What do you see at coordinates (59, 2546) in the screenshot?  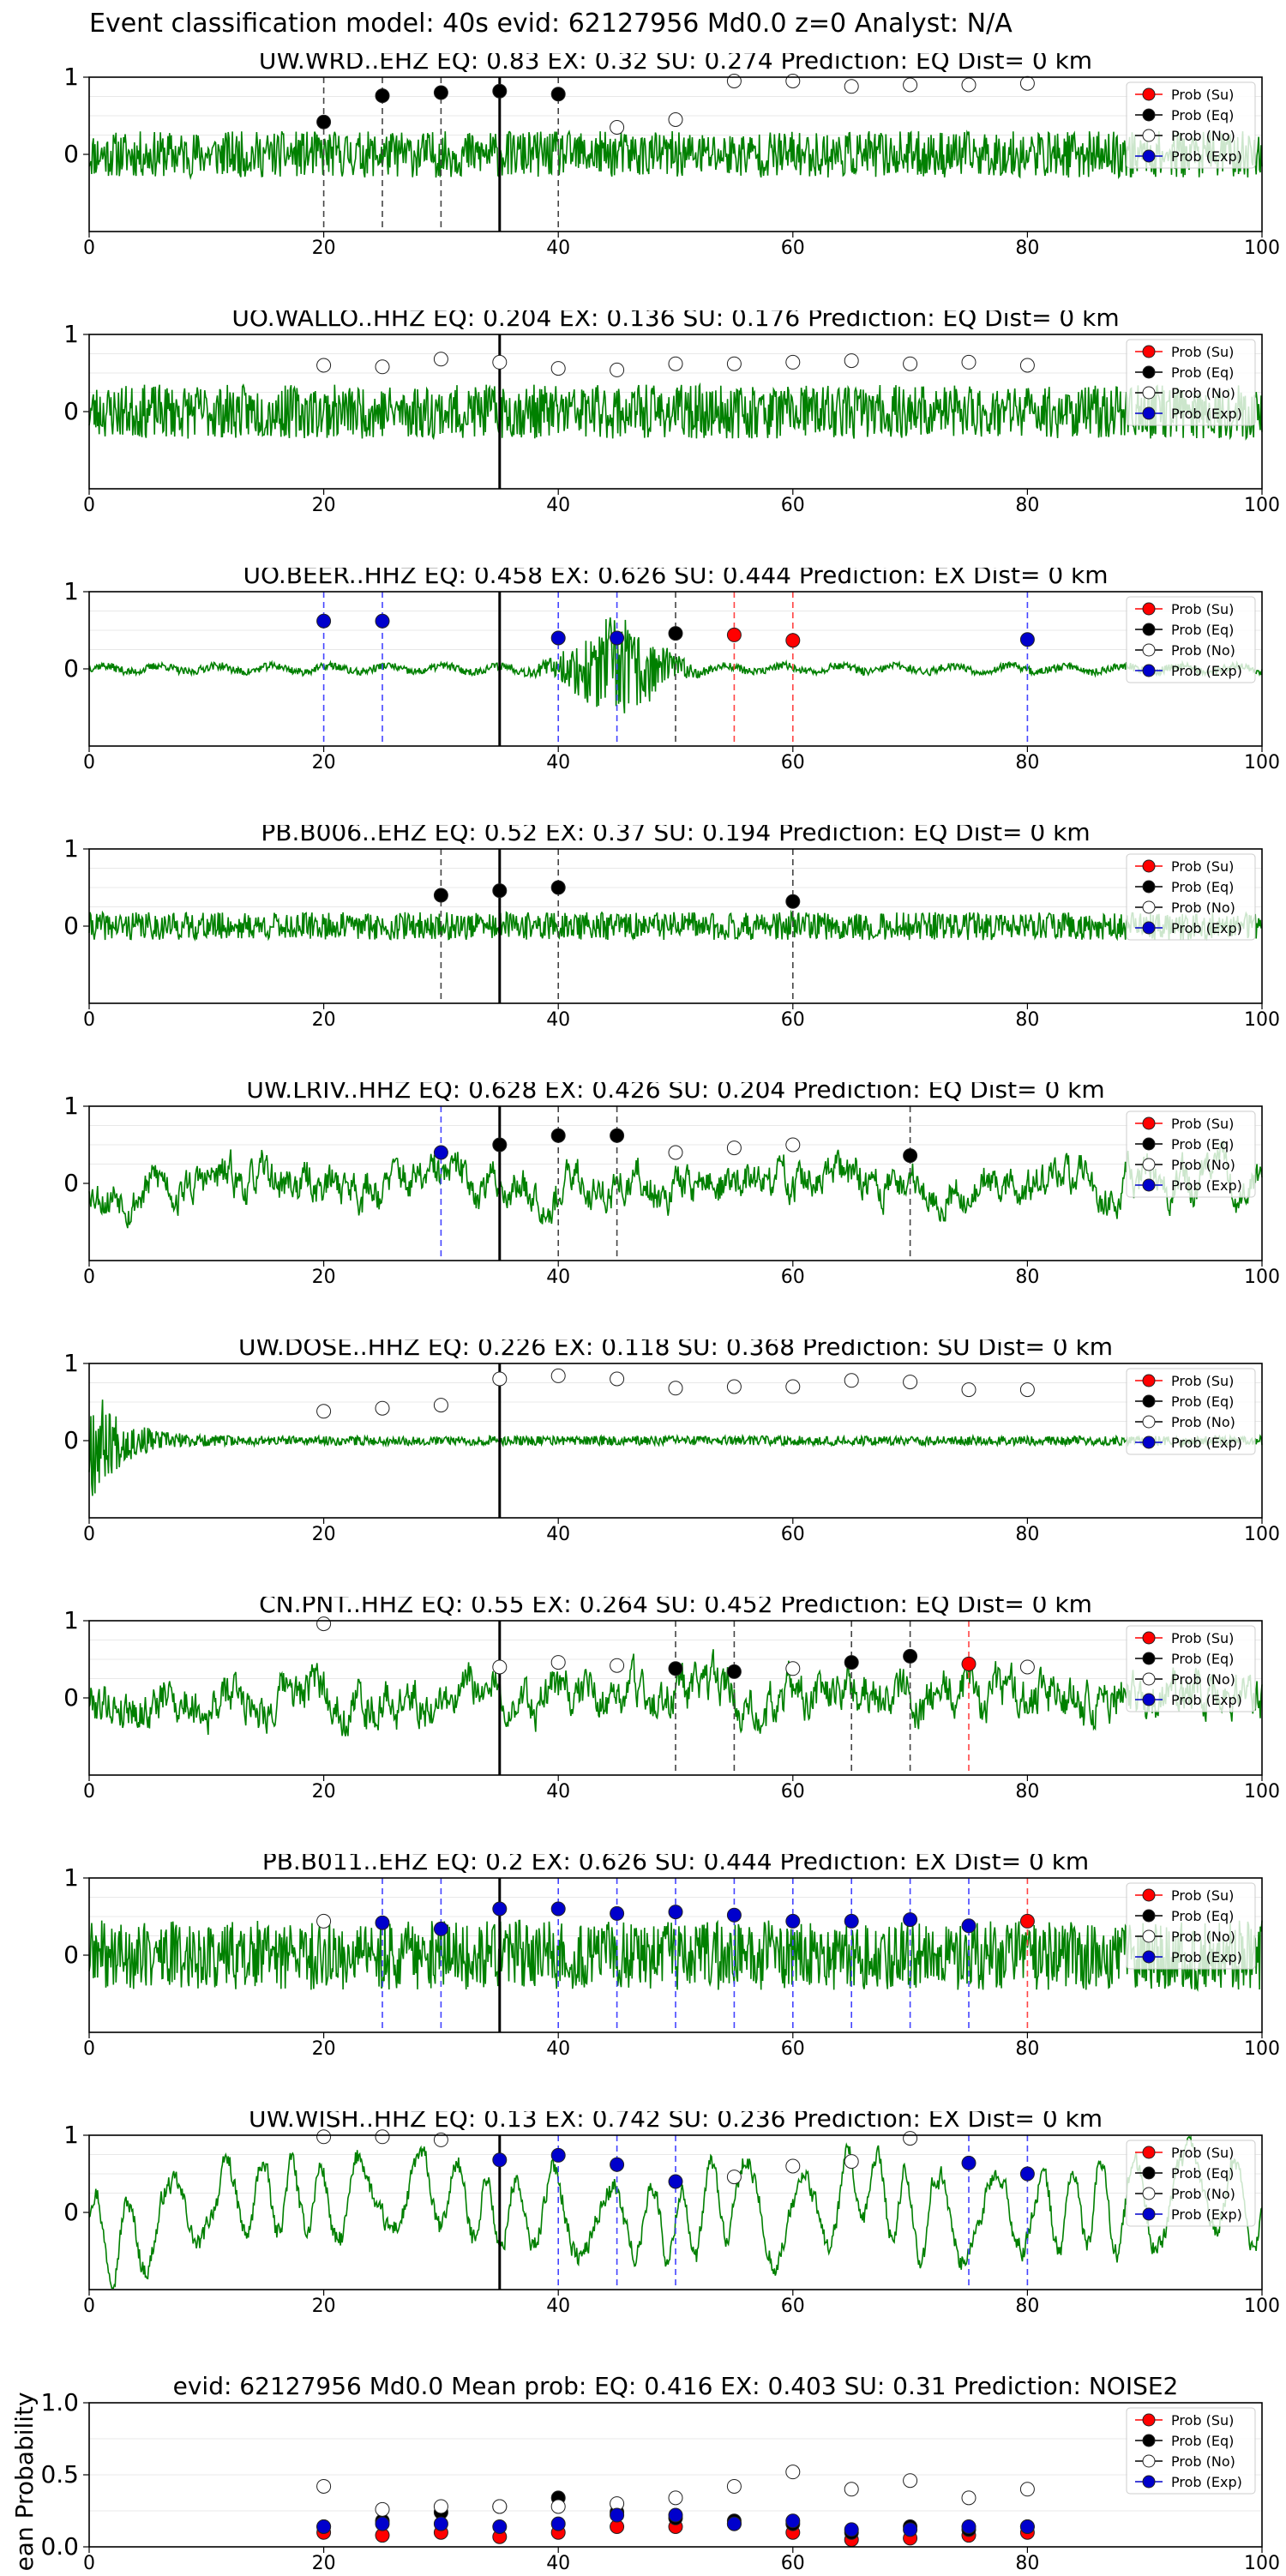 I see `y-tick-label: 0.0` at bounding box center [59, 2546].